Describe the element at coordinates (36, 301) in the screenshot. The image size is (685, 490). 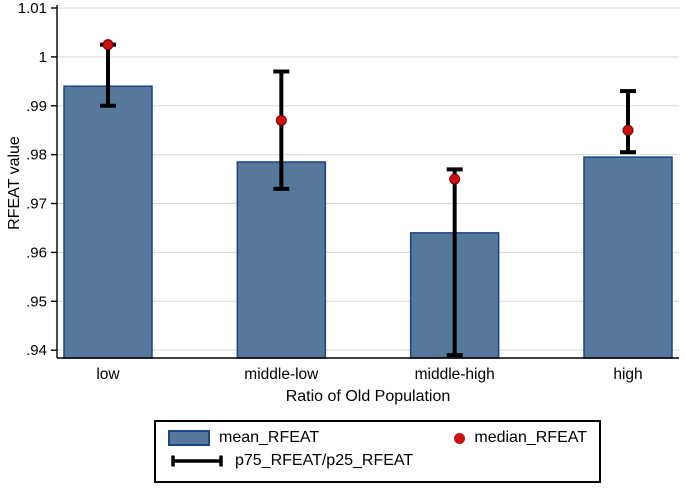
I see `y-tick-label: .95` at that location.